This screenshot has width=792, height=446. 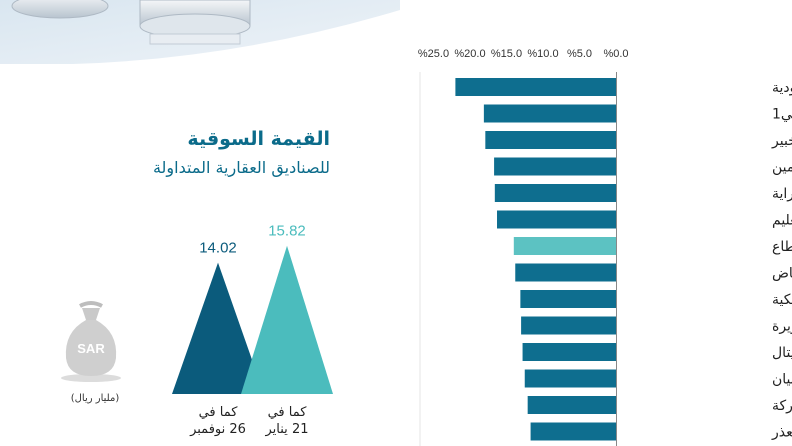 I want to click on x-tick-label: %10.0, so click(x=542, y=54).